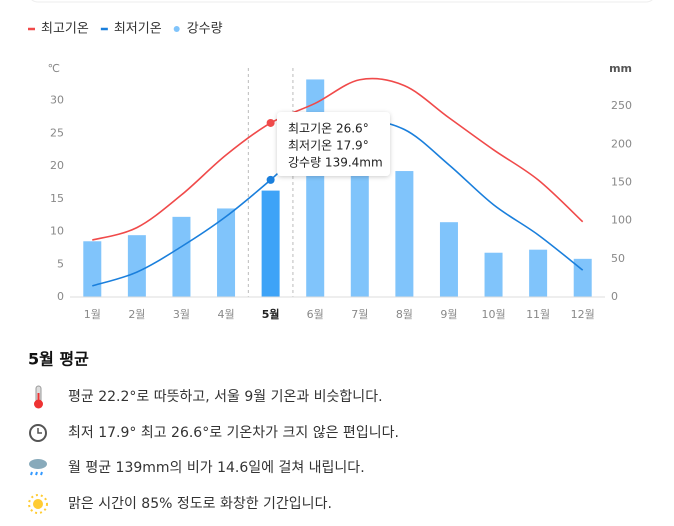 The image size is (674, 526). What do you see at coordinates (614, 296) in the screenshot?
I see `y2-tick-label: 0` at bounding box center [614, 296].